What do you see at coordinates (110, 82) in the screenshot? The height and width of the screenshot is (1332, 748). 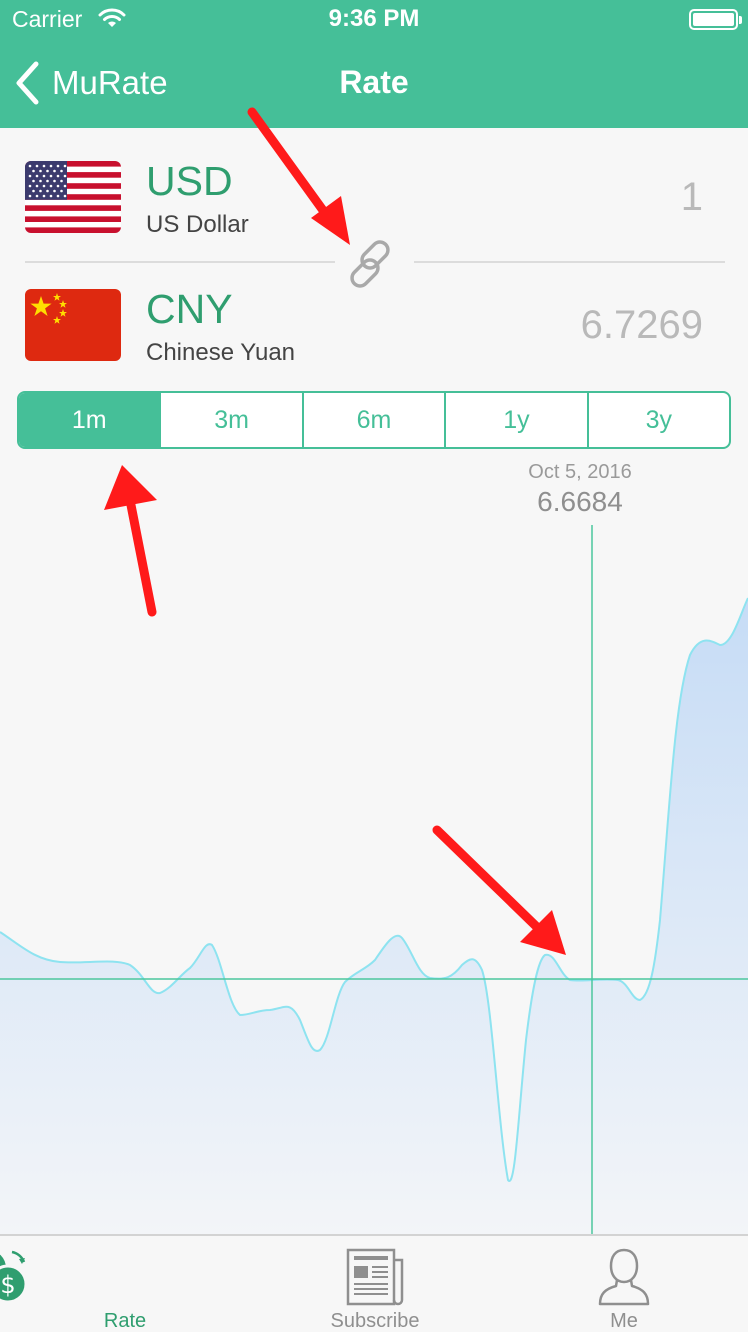 I see `back-button-label: MuRate` at bounding box center [110, 82].